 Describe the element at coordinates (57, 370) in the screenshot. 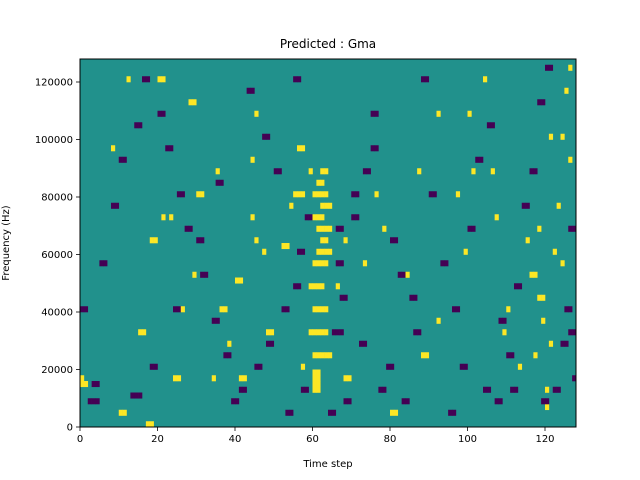

I see `y-tick-label: 20000` at that location.